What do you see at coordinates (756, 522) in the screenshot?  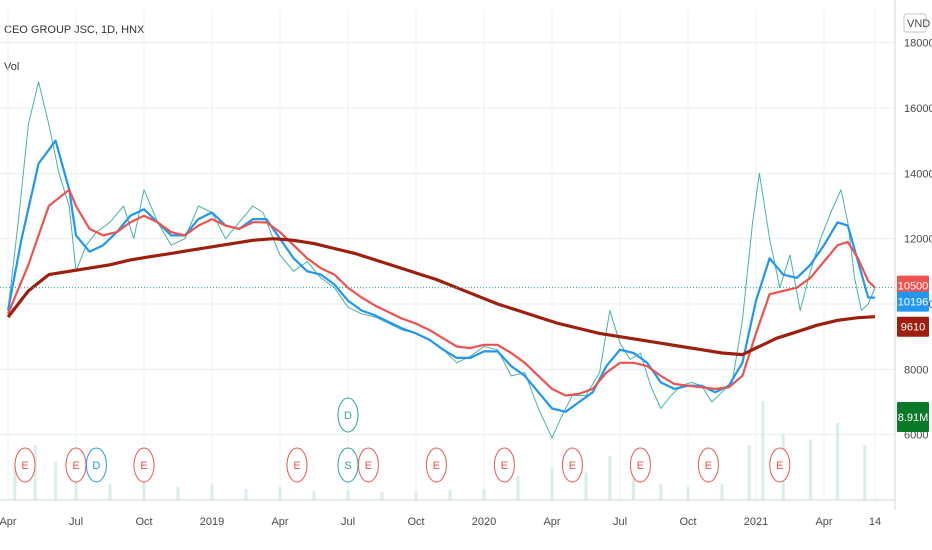 I see `x-tick-label: 2021` at bounding box center [756, 522].